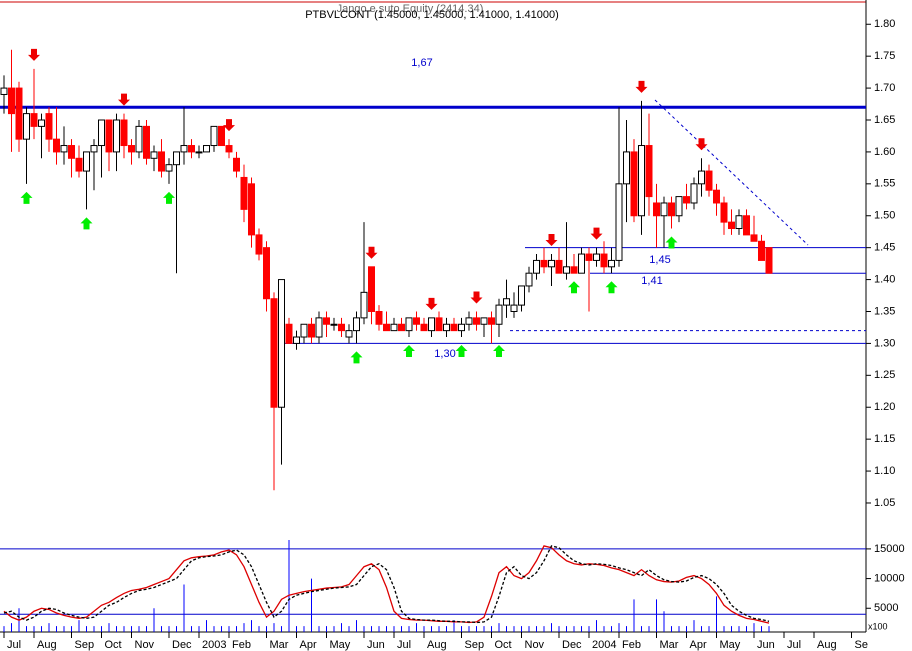 The image size is (912, 651). Describe the element at coordinates (145, 645) in the screenshot. I see `x-tick-label: Nov` at that location.